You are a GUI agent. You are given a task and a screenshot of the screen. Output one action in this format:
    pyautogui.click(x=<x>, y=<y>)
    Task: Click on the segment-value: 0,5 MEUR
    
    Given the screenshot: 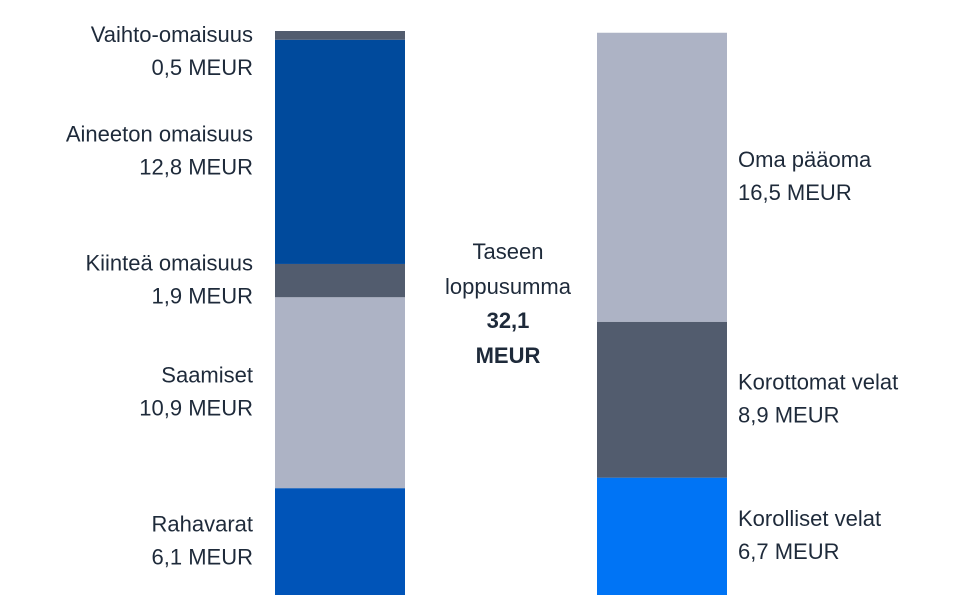 What is the action you would take?
    pyautogui.click(x=202, y=67)
    